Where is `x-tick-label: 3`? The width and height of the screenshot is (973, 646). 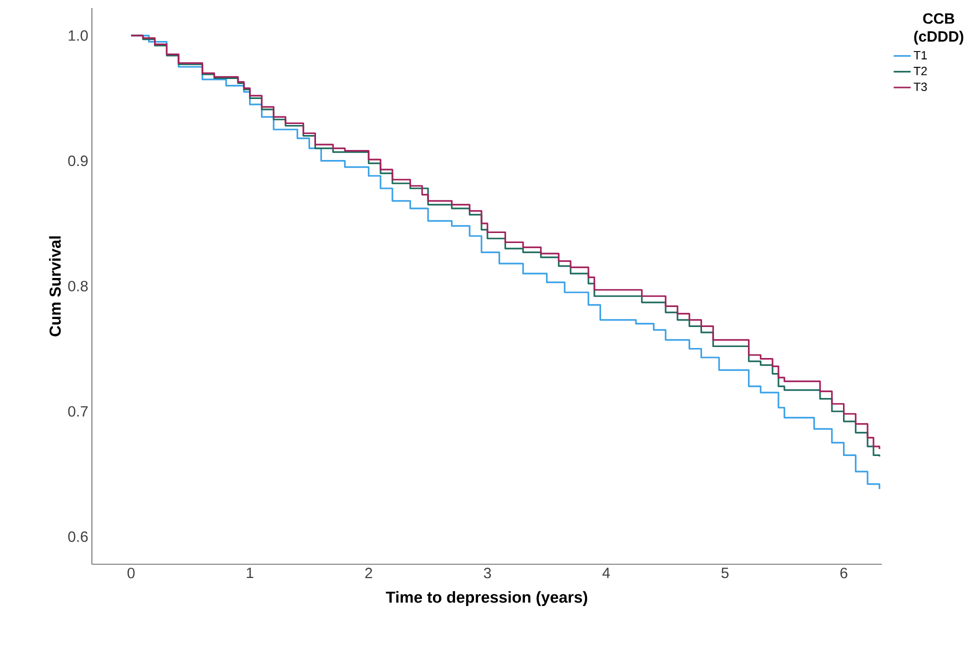 x-tick-label: 3 is located at coordinates (487, 573).